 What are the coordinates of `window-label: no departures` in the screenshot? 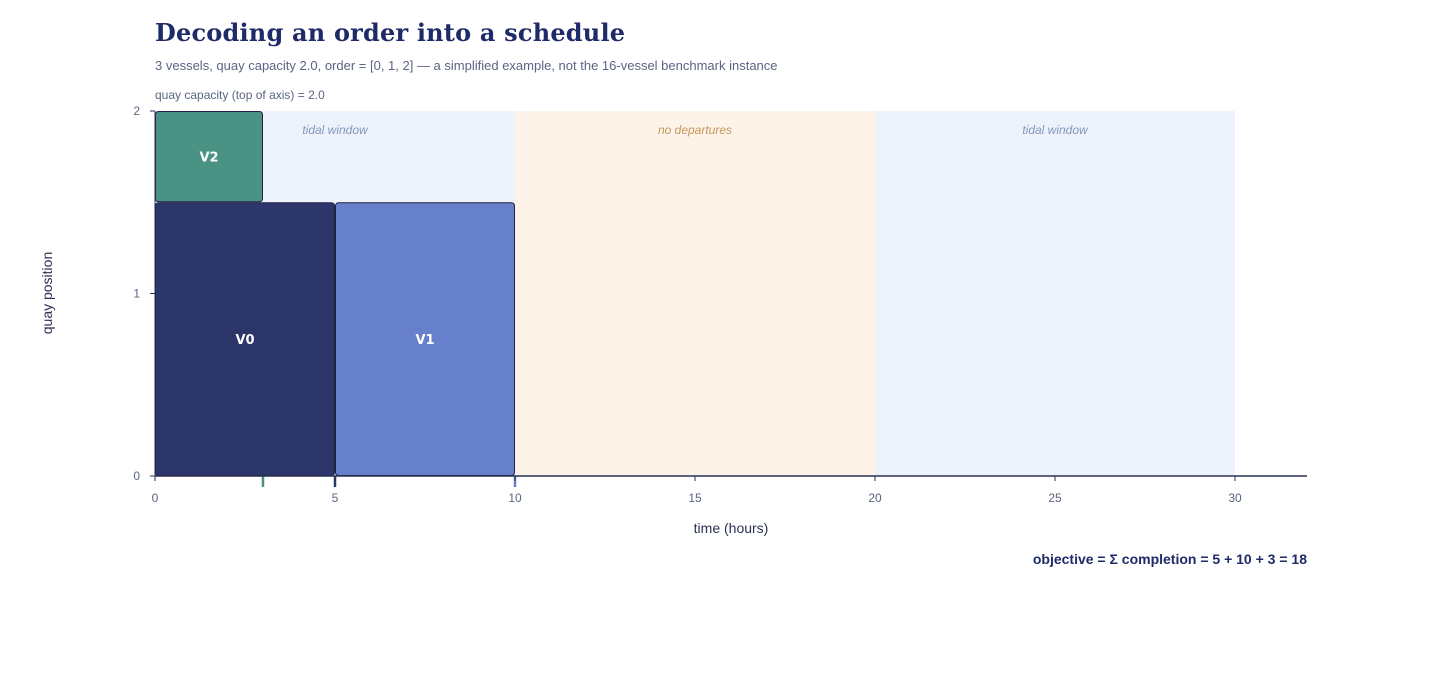 It's located at (695, 130).